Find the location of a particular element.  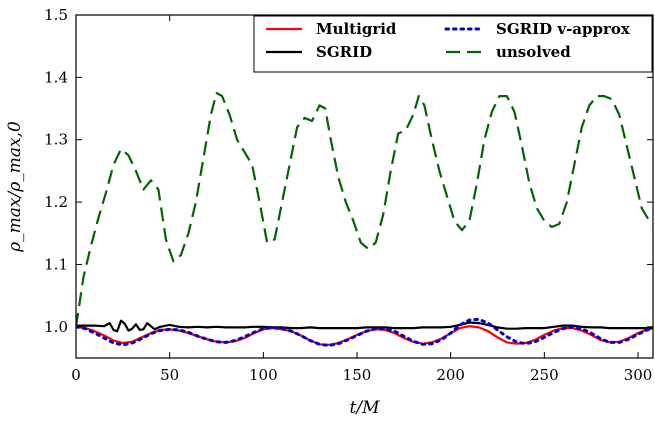

legend-box is located at coordinates (453, 44).